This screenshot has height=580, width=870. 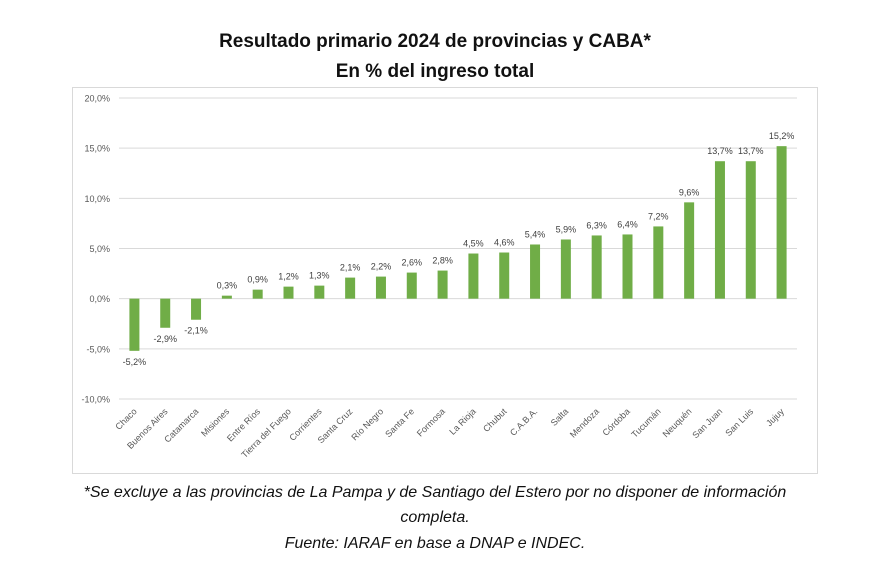 What do you see at coordinates (435, 517) in the screenshot?
I see `footnote-exclusion-cont: completa.` at bounding box center [435, 517].